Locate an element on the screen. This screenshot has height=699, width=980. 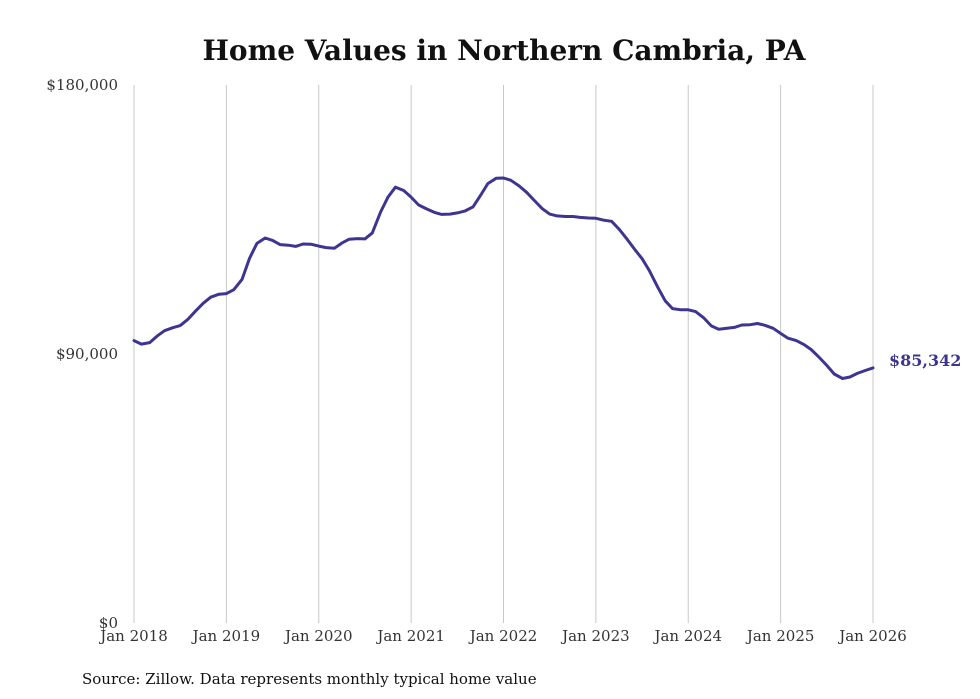
y-axis-ticks: $0 $90,000 $180,000 is located at coordinates (82, 354).